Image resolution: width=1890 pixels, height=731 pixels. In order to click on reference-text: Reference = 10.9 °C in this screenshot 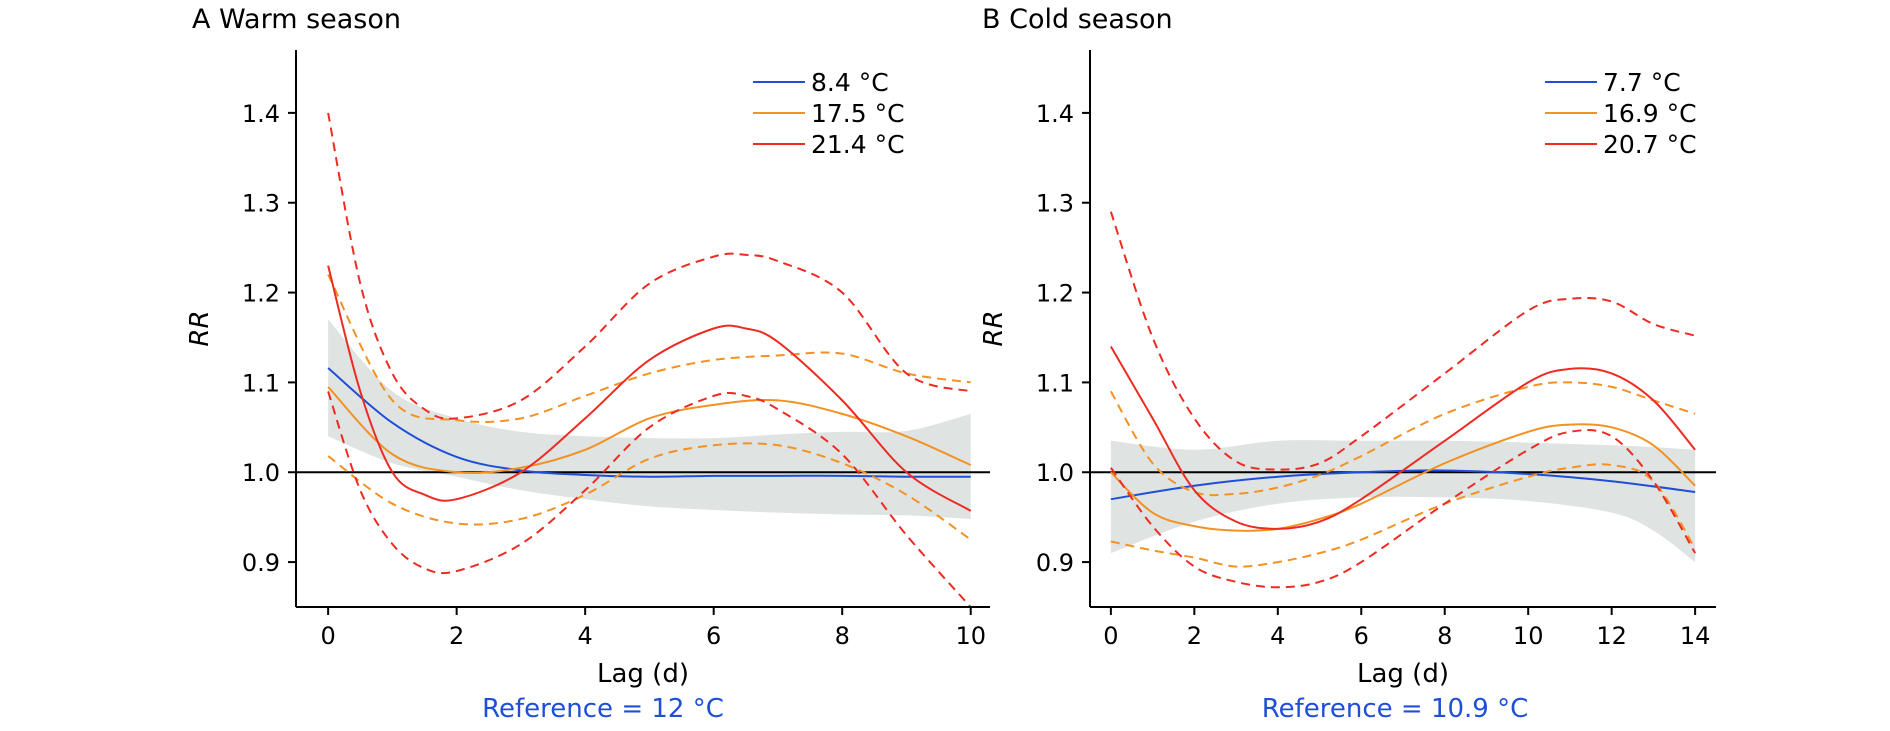, I will do `click(1395, 709)`.